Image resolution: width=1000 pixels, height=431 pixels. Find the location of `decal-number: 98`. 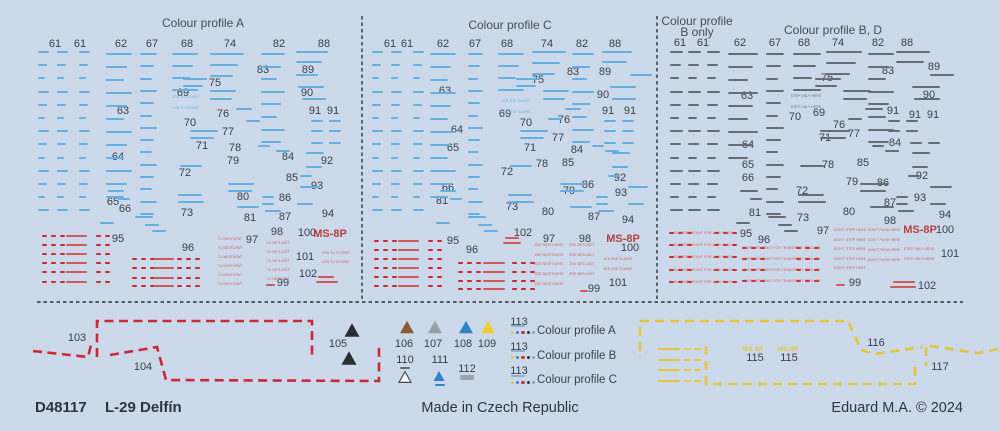

decal-number: 98 is located at coordinates (585, 239).